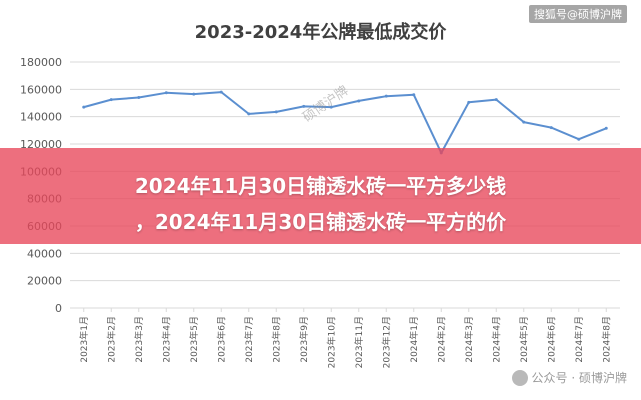 Image resolution: width=641 pixels, height=400 pixels. Describe the element at coordinates (579, 339) in the screenshot. I see `x-tick-label: 2024年7月` at that location.